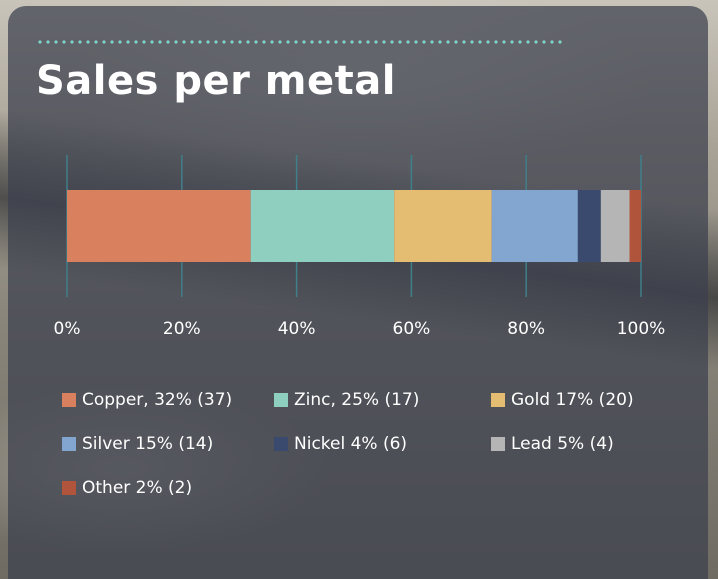 This screenshot has width=718, height=579. I want to click on legend-item: Nickel 4% (6), so click(340, 444).